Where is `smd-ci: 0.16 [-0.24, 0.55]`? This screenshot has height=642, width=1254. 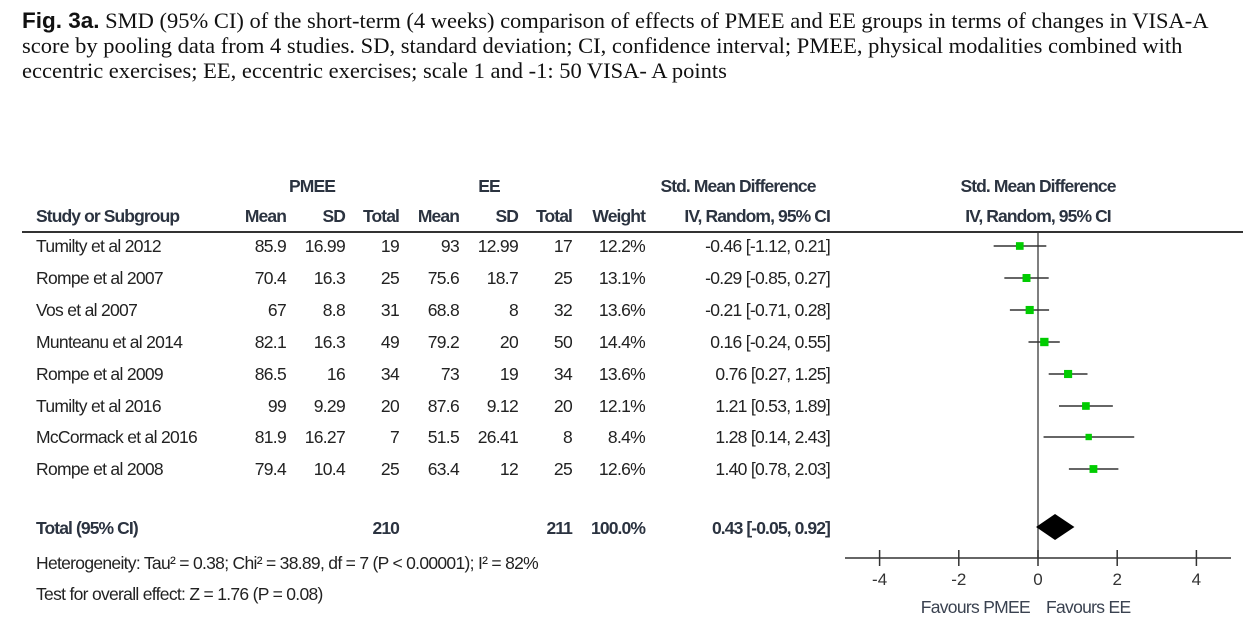 smd-ci: 0.16 [-0.24, 0.55] is located at coordinates (770, 342).